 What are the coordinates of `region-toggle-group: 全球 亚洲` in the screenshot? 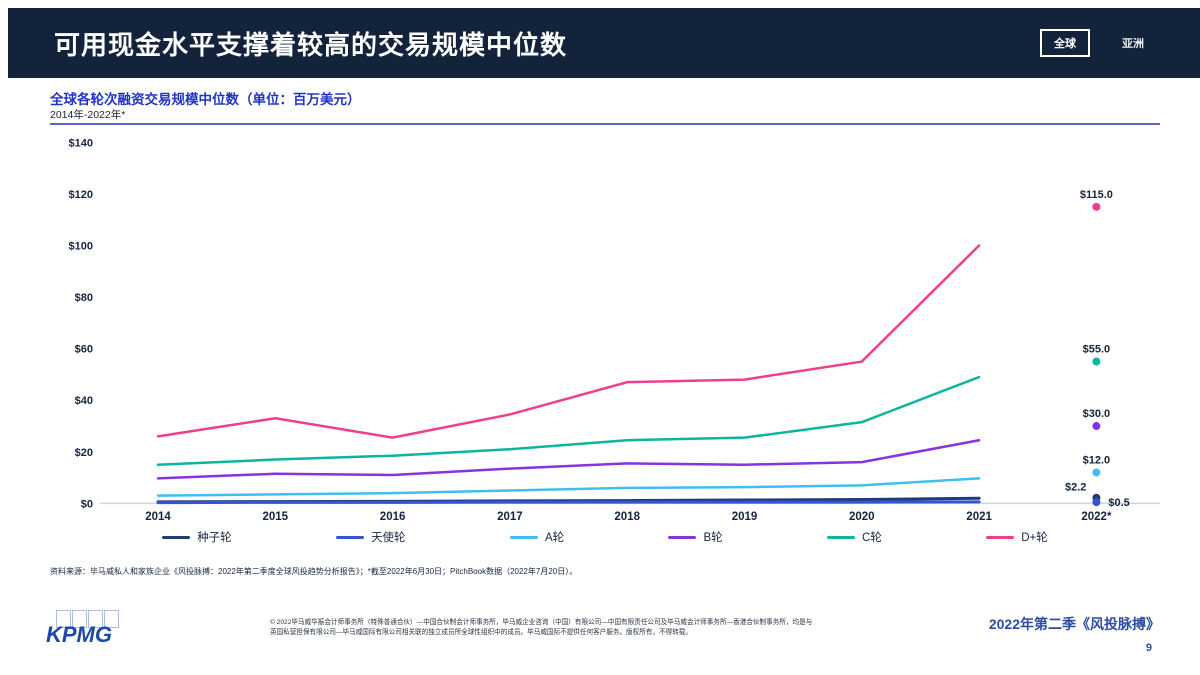 It's located at (1098, 43).